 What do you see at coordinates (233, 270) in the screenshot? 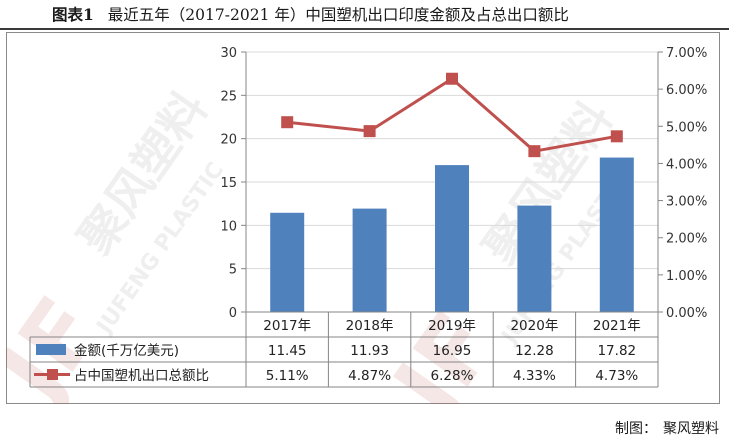
I see `left-axis-tick-label: 5` at bounding box center [233, 270].